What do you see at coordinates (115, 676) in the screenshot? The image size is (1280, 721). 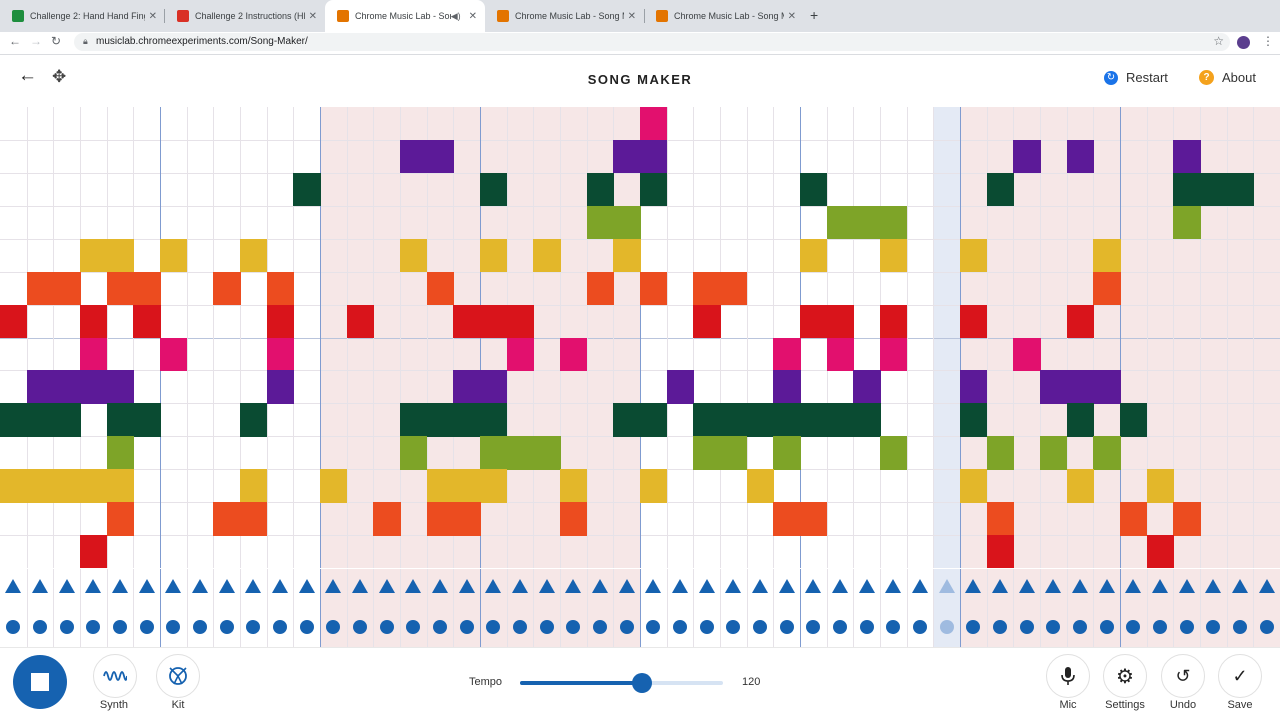 I see `synth-button` at bounding box center [115, 676].